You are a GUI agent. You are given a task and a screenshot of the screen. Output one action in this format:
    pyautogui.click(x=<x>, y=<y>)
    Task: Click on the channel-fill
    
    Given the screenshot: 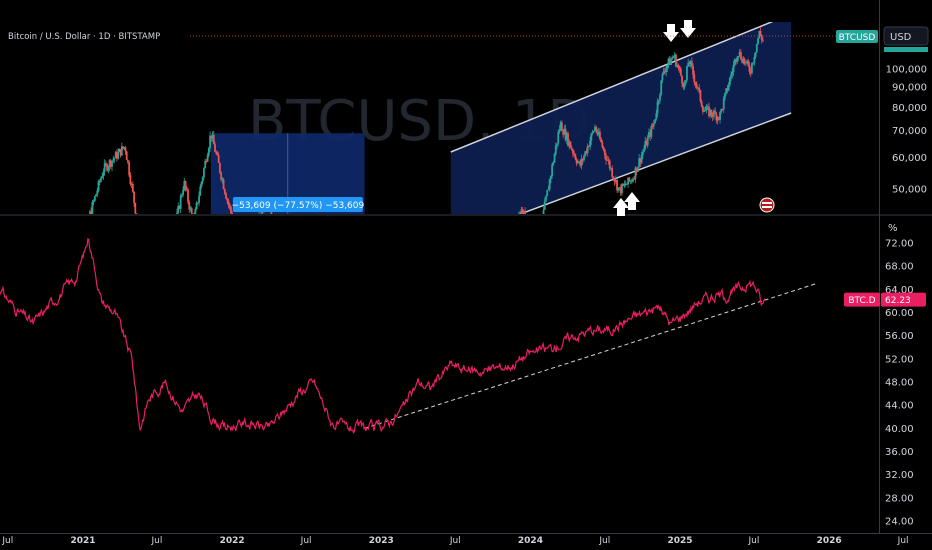 What is the action you would take?
    pyautogui.click(x=621, y=118)
    